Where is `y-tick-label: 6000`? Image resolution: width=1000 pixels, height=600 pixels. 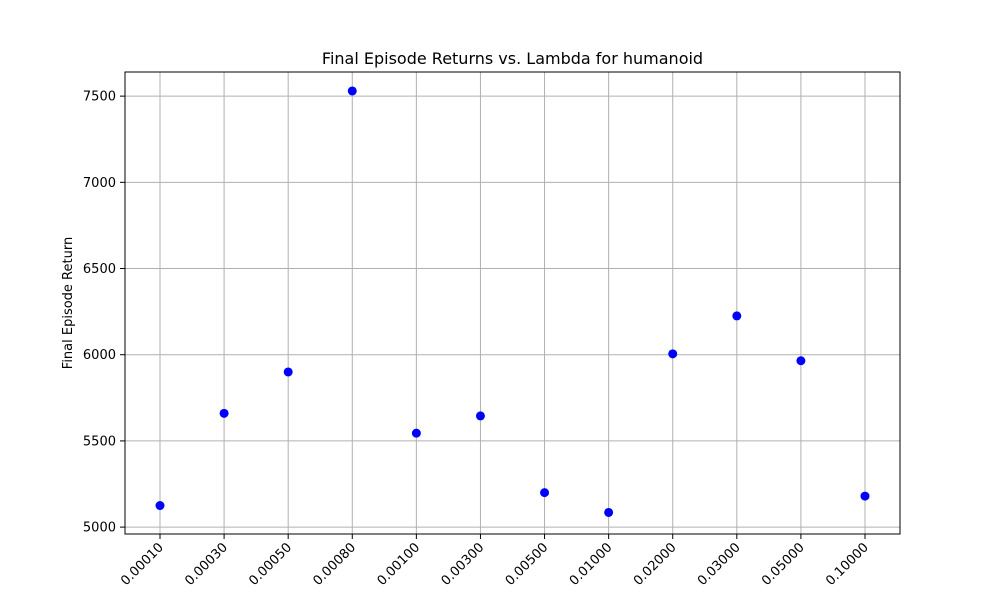 y-tick-label: 6000 is located at coordinates (99, 355).